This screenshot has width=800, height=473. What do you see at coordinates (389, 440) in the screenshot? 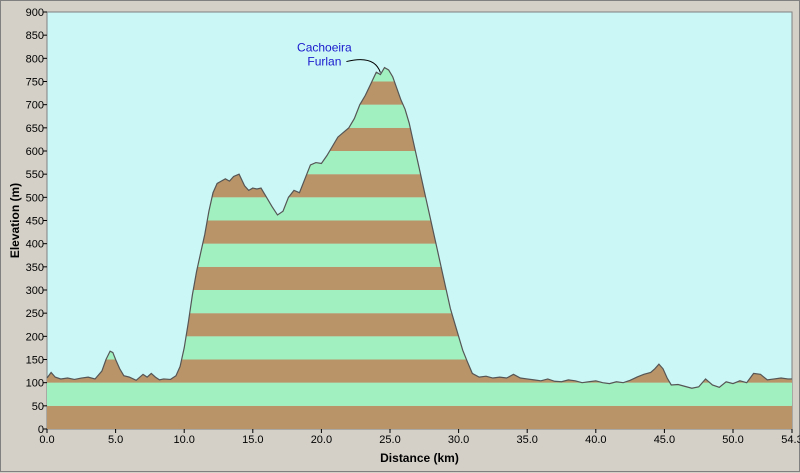
I see `x-tick-label: 25.0` at bounding box center [389, 440].